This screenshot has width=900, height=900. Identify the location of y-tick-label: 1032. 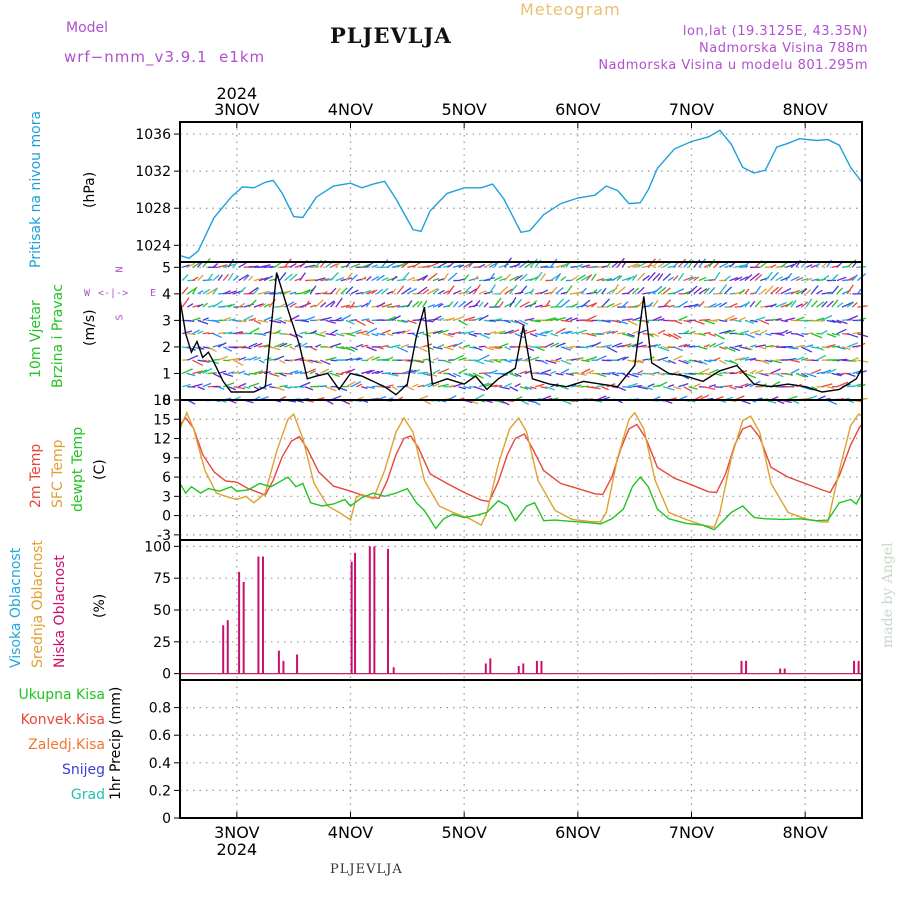
(153, 172).